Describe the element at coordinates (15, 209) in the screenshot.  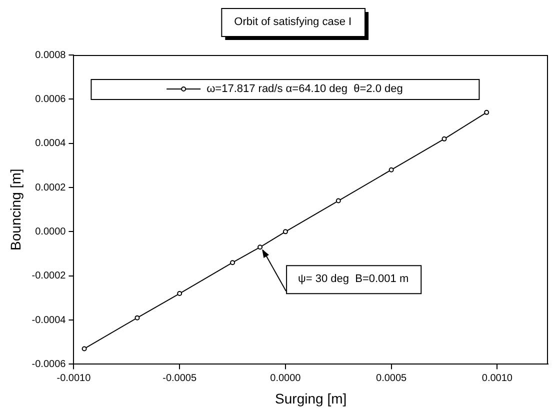
I see `y-axis-title: Bouncing [m]` at that location.